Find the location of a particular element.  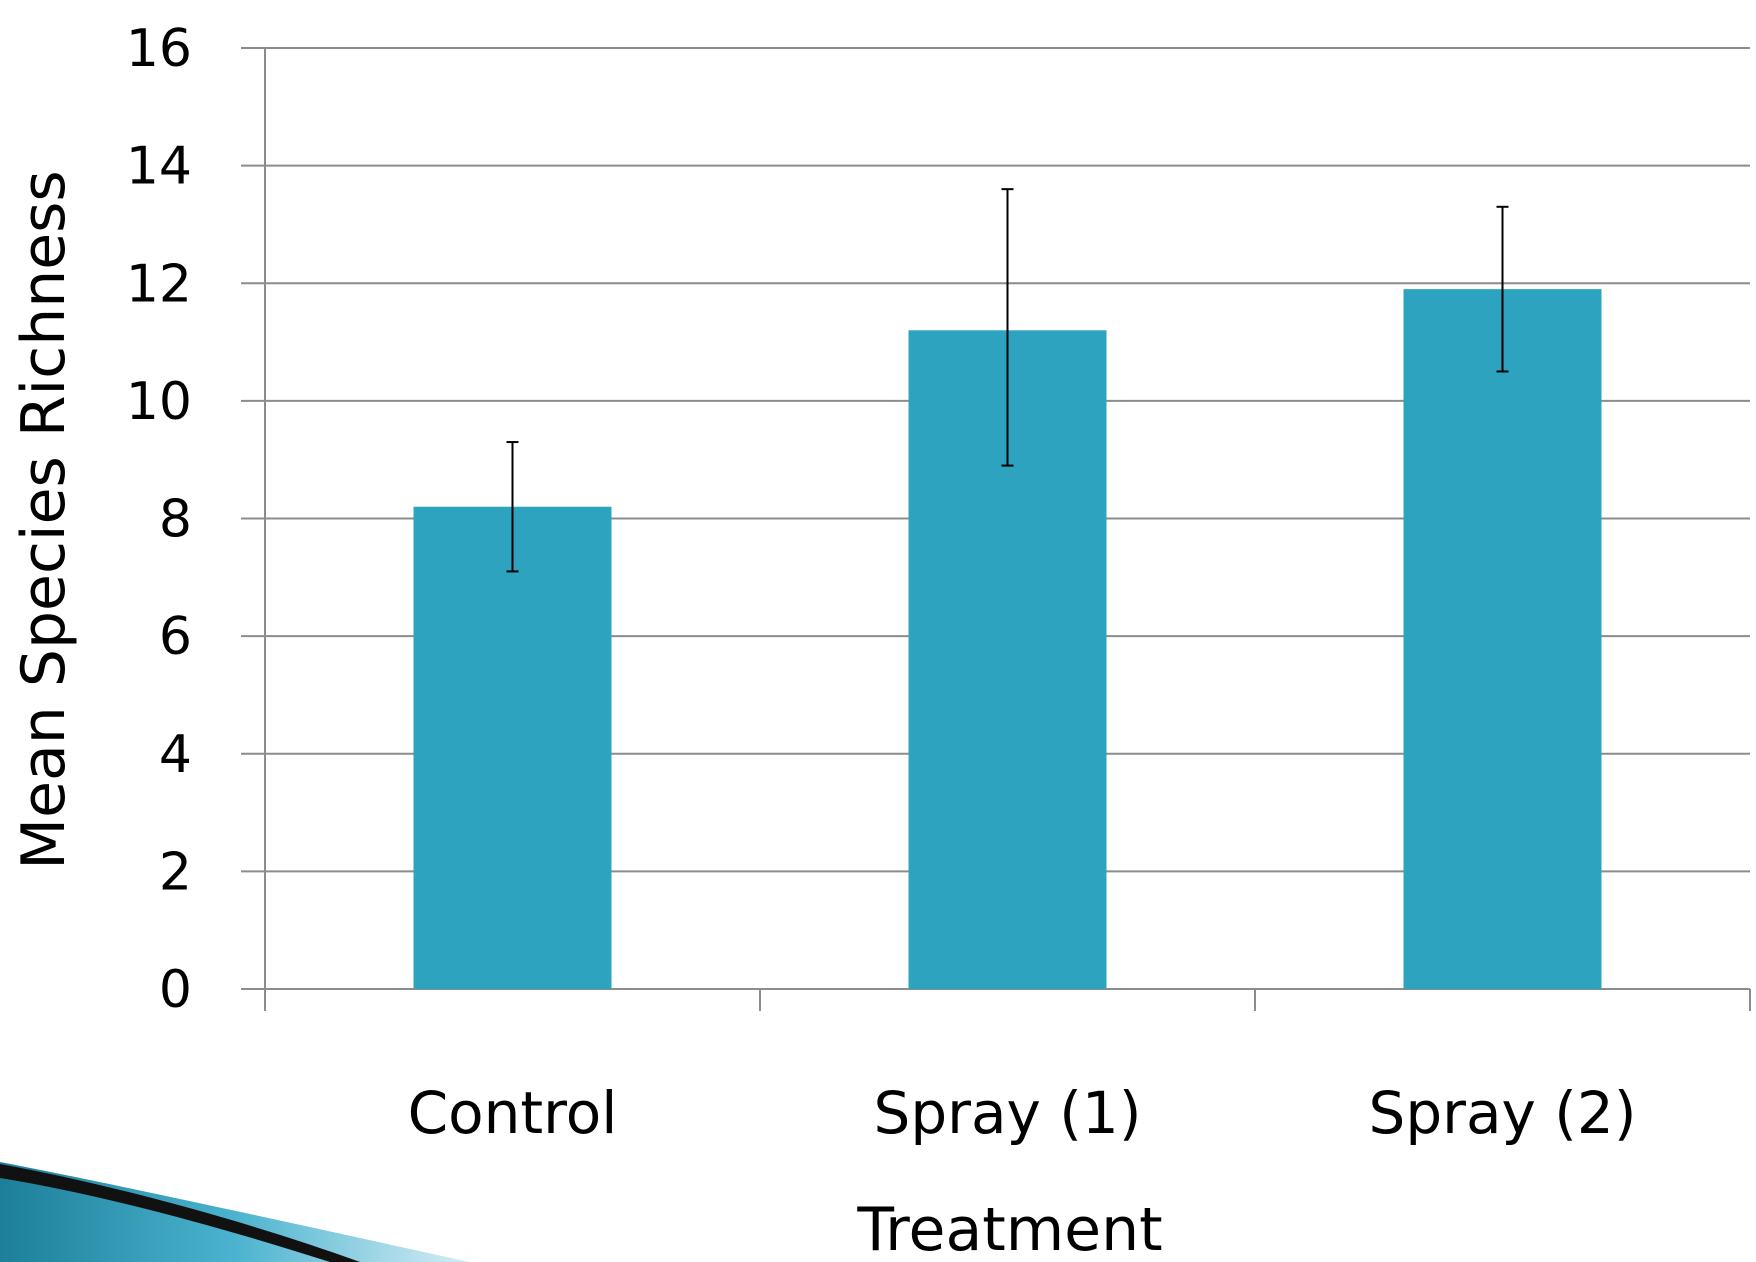

decorative-swoosh is located at coordinates (235, 1212).